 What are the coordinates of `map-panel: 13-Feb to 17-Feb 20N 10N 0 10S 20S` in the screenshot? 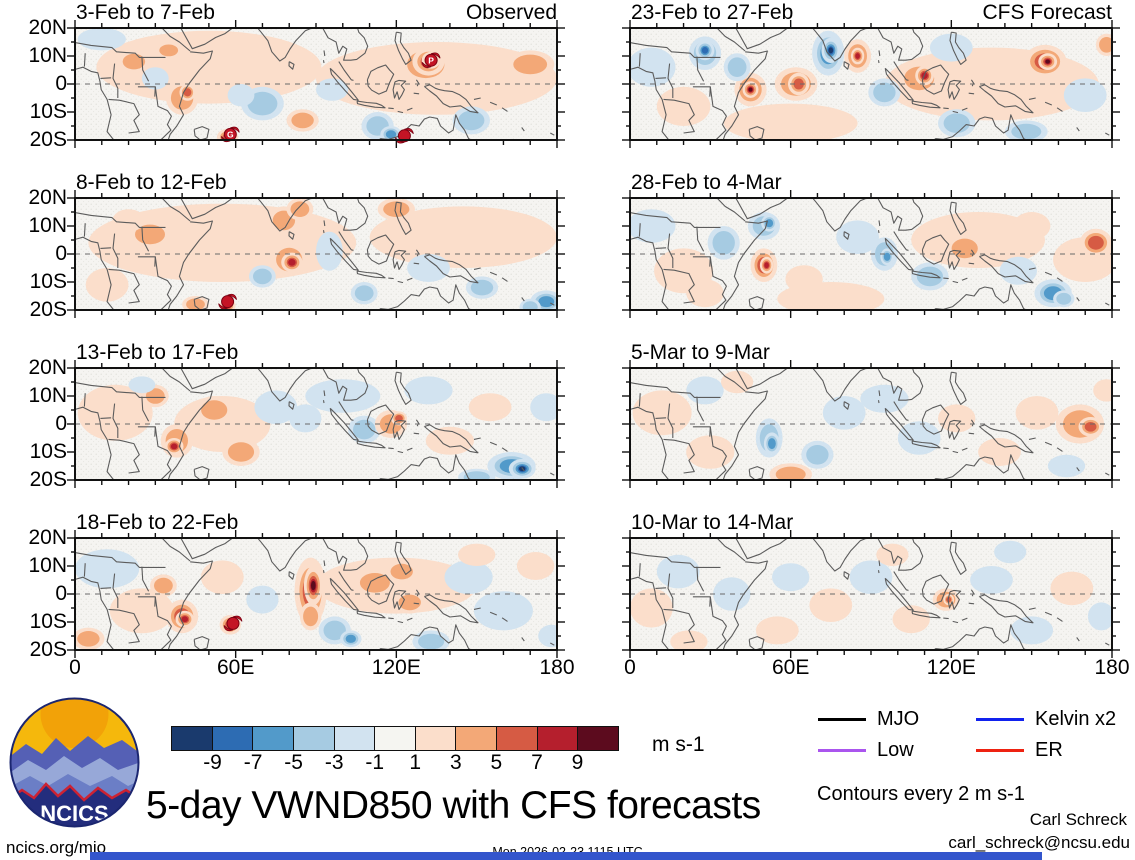 It's located at (296, 416).